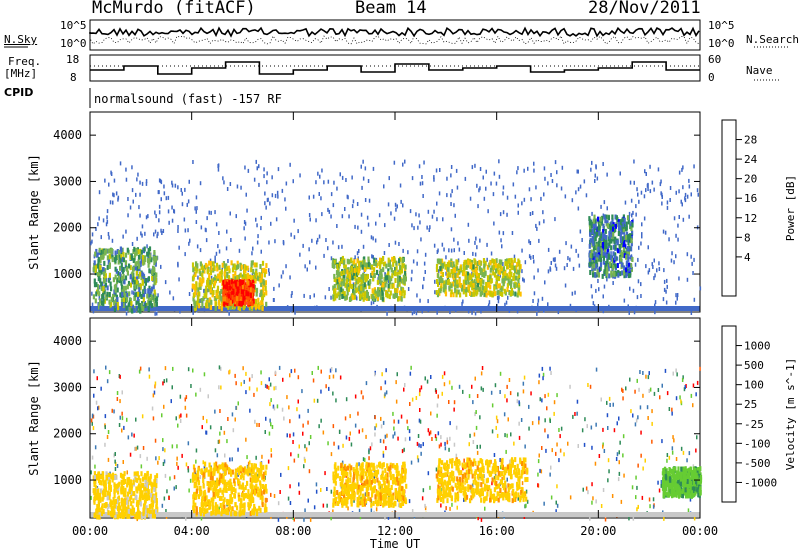 This screenshot has height=554, width=800. What do you see at coordinates (644, 9) in the screenshot?
I see `date-title: 28/Nov/2011` at bounding box center [644, 9].